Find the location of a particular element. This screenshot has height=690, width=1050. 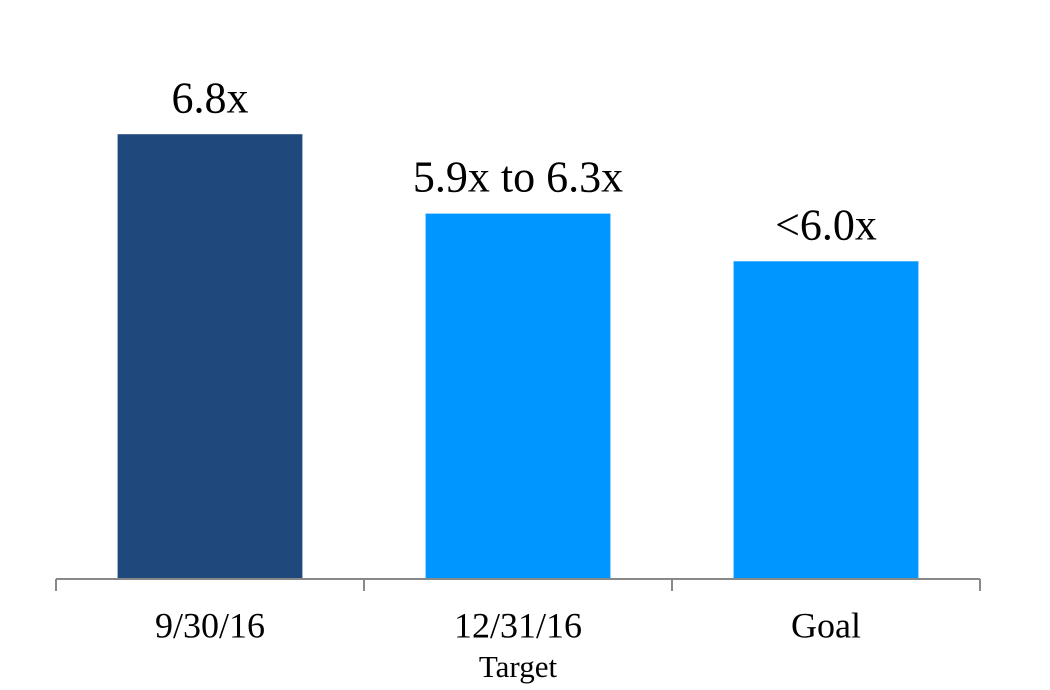

x-tick-label: 9/30/16 is located at coordinates (210, 625).